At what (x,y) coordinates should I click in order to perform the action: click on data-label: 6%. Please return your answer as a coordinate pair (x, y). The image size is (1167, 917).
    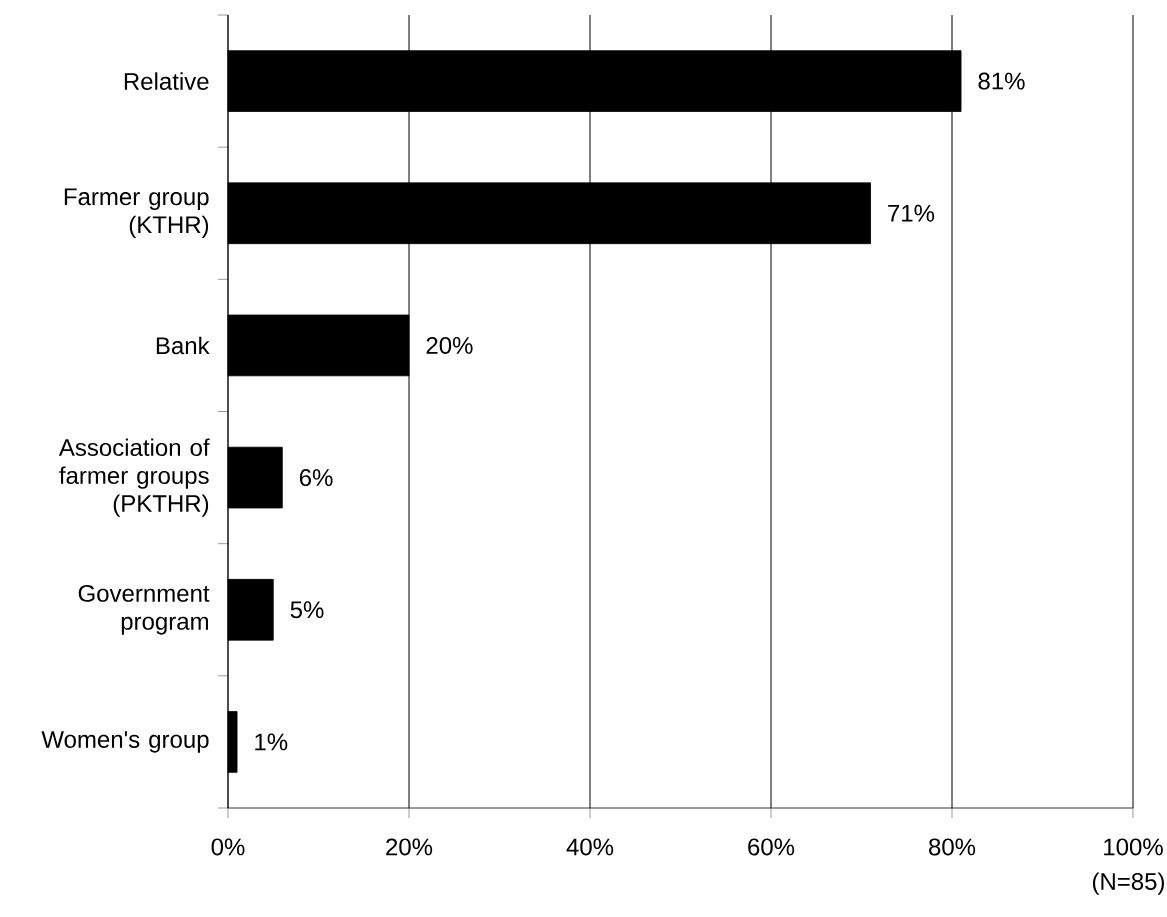
    Looking at the image, I should click on (316, 478).